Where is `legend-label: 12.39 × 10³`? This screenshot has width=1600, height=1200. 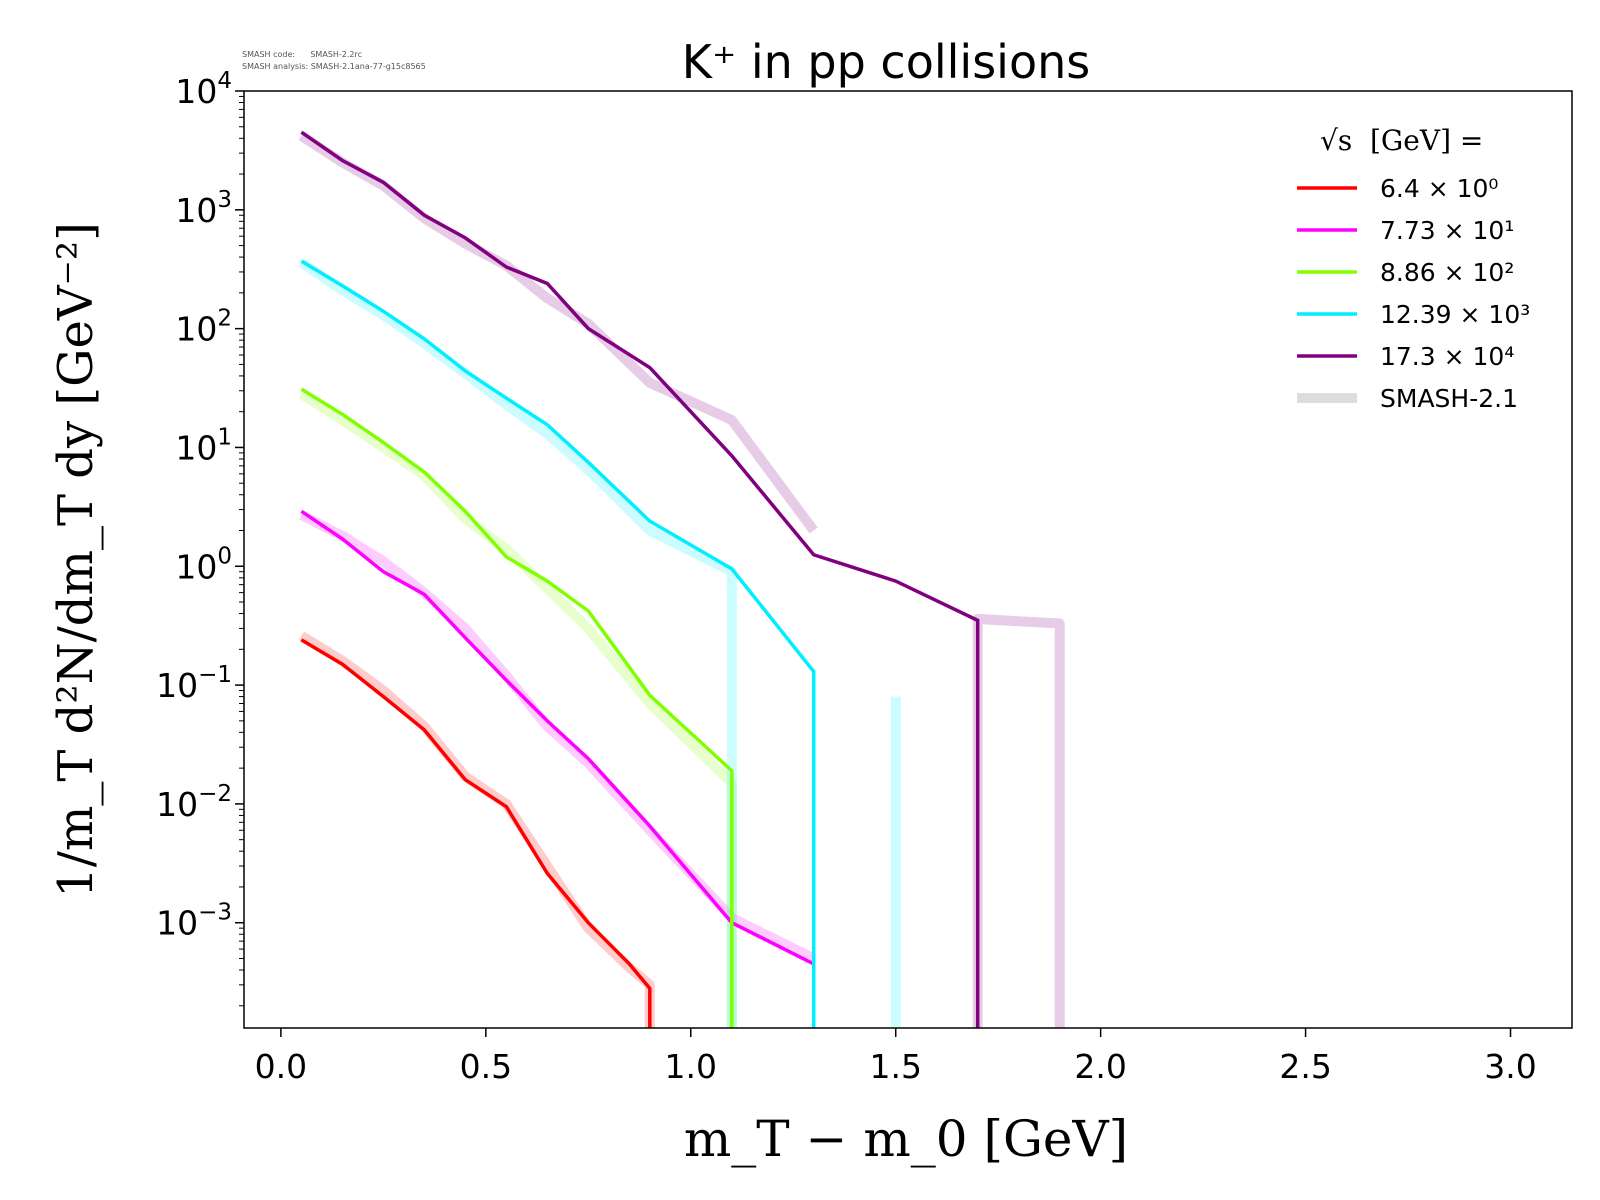
legend-label: 12.39 × 10³ is located at coordinates (1455, 314).